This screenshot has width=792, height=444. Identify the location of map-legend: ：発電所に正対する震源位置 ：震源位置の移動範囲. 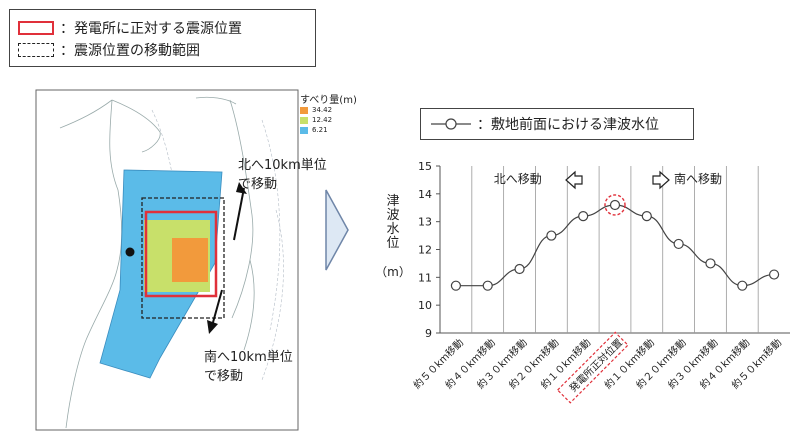
(162, 38).